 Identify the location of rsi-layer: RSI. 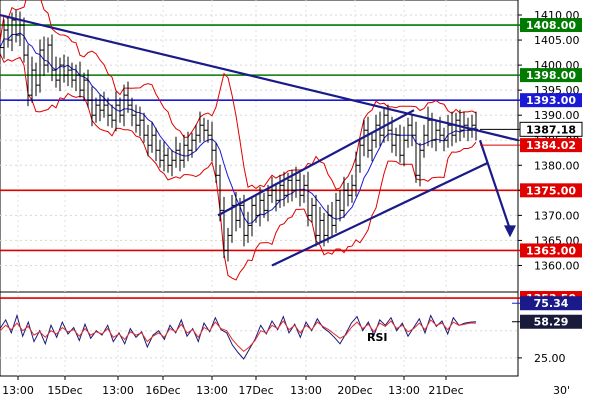
(259, 336).